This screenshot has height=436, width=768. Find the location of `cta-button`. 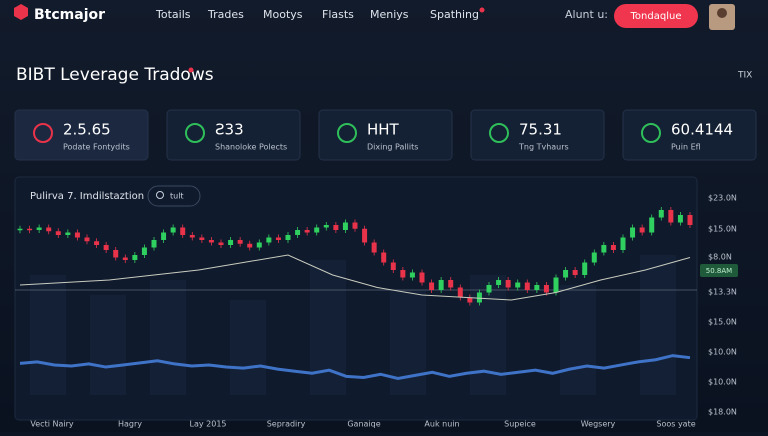

cta-button is located at coordinates (656, 16).